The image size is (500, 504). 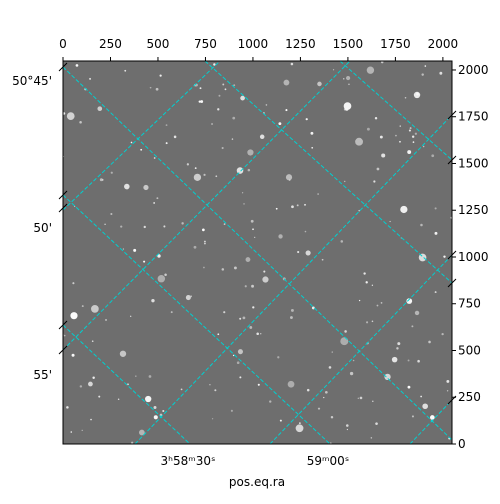 I want to click on dec-tick-label: 55', so click(x=42, y=375).